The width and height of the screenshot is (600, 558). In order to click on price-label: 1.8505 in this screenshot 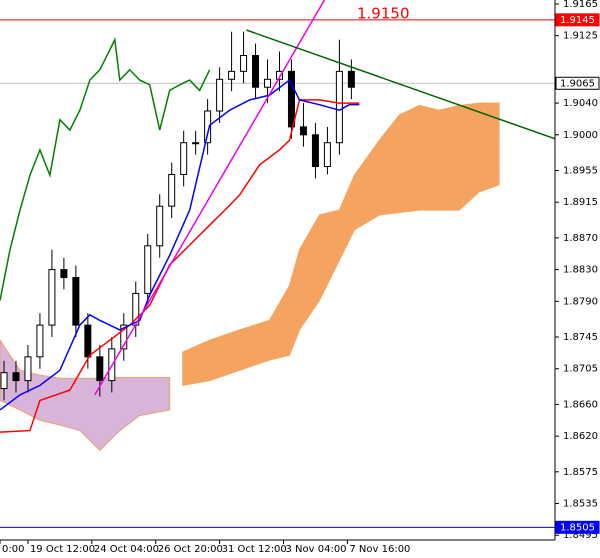, I will do `click(577, 527)`.